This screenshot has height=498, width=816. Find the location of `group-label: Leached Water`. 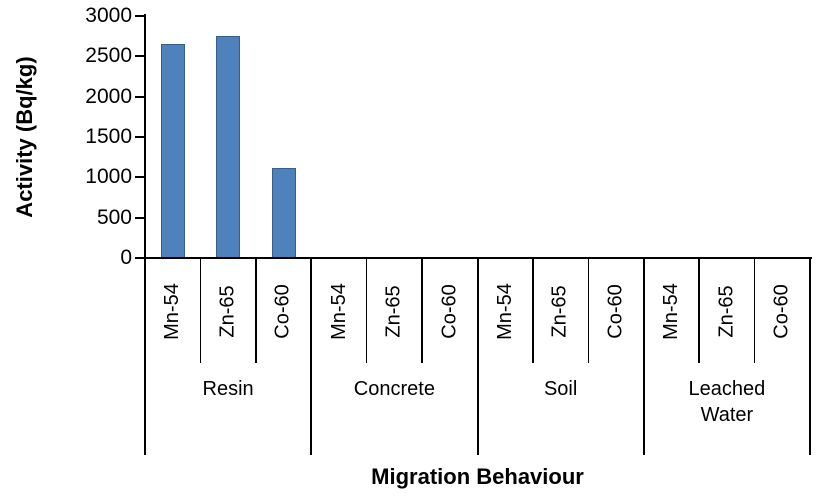

group-label: Leached Water is located at coordinates (727, 402).